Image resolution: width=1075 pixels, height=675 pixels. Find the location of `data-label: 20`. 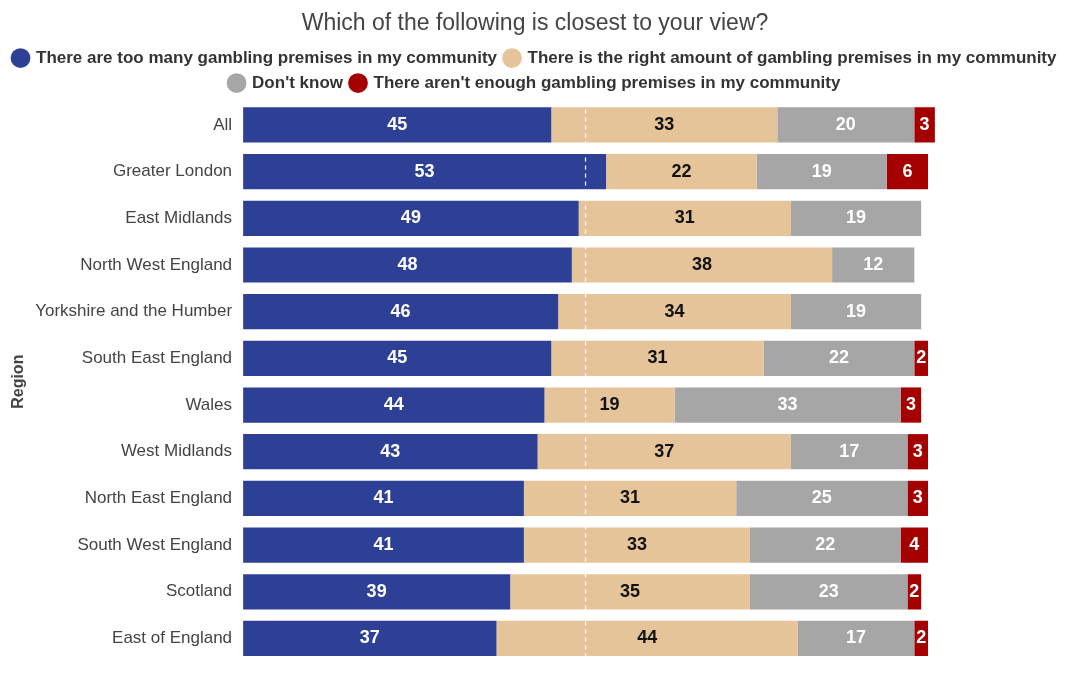

data-label: 20 is located at coordinates (845, 123).